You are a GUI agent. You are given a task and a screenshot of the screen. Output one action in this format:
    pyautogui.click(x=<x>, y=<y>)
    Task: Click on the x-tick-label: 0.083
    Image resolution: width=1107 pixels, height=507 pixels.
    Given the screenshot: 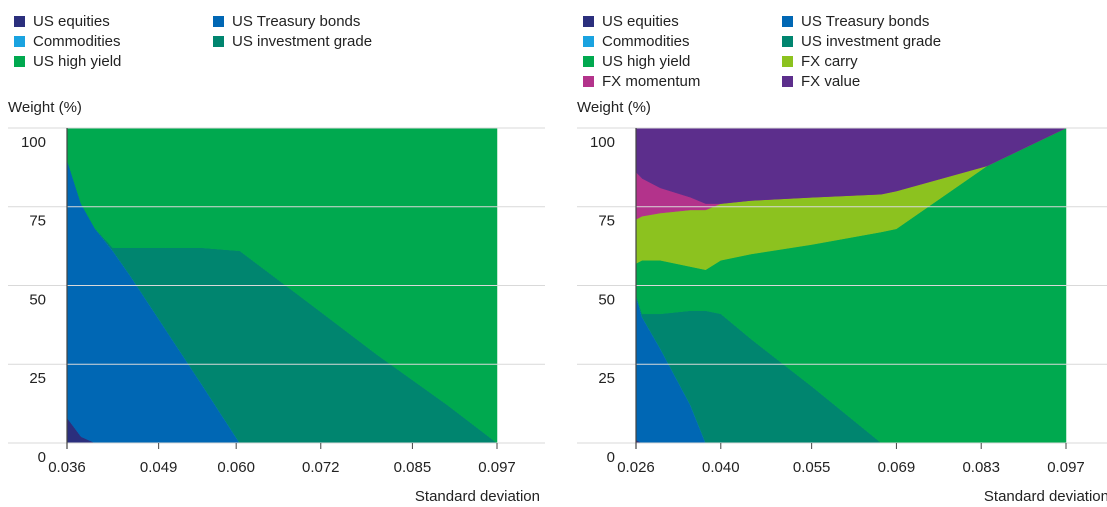 What is the action you would take?
    pyautogui.click(x=981, y=467)
    